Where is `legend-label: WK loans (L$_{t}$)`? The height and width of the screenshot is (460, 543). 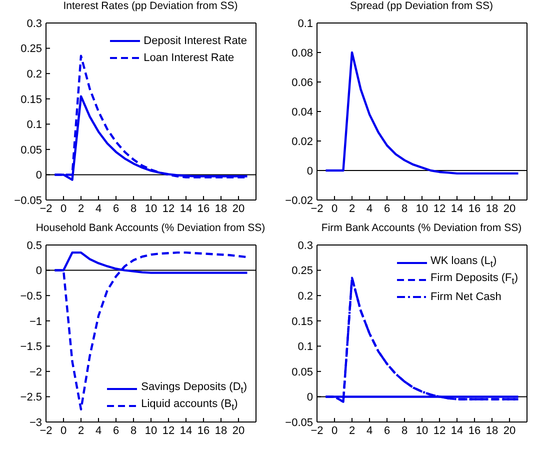
legend-label: WK loans (L$_{t}$) is located at coordinates (463, 262).